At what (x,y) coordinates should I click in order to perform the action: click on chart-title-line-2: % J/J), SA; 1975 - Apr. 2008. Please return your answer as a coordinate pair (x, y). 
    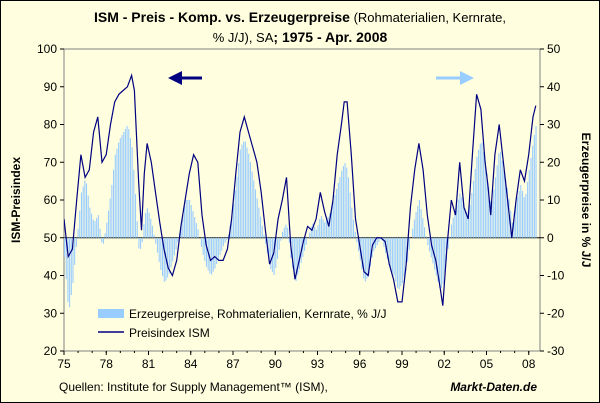
    Looking at the image, I should click on (300, 37).